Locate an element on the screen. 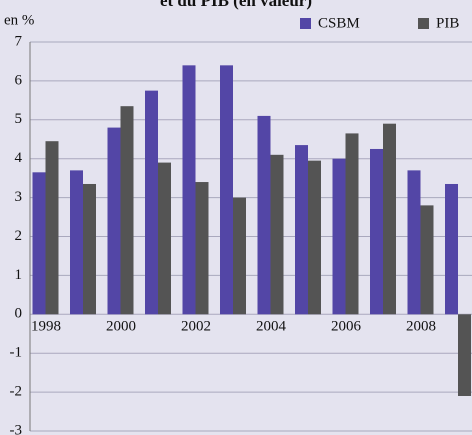 This screenshot has height=435, width=472. x-tick-label: 2008 is located at coordinates (421, 327).